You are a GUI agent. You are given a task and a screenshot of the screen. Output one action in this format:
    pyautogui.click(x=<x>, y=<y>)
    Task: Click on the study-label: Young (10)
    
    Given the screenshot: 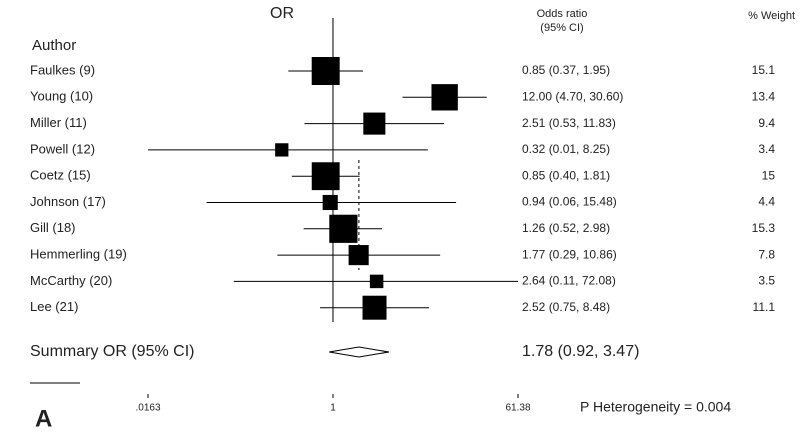 What is the action you would take?
    pyautogui.click(x=61, y=96)
    